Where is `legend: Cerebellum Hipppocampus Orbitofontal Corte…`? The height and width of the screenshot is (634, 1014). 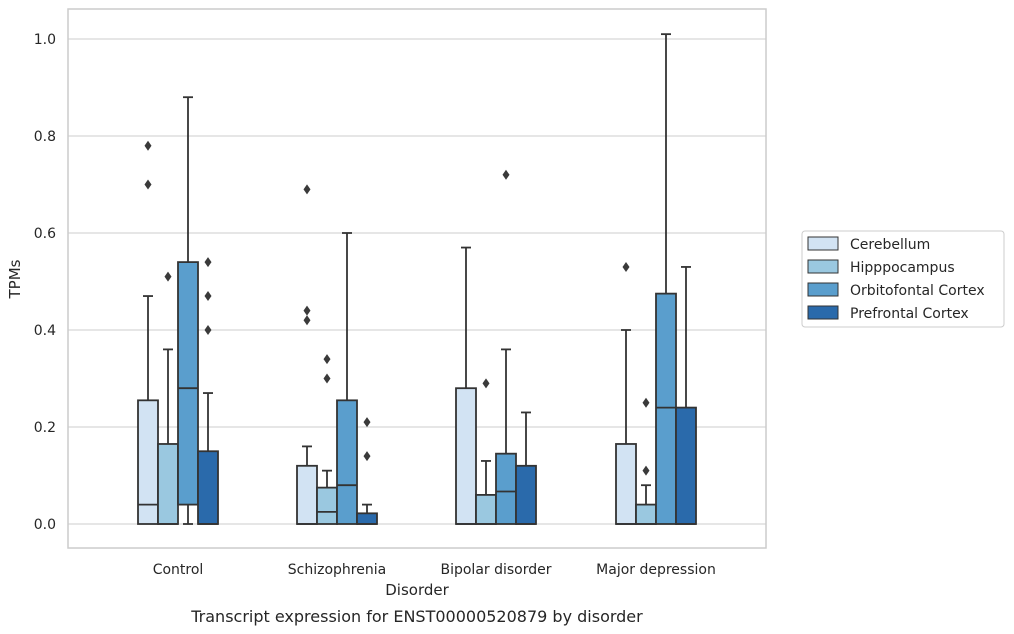 legend: Cerebellum Hipppocampus Orbitofontal Corte… is located at coordinates (903, 279).